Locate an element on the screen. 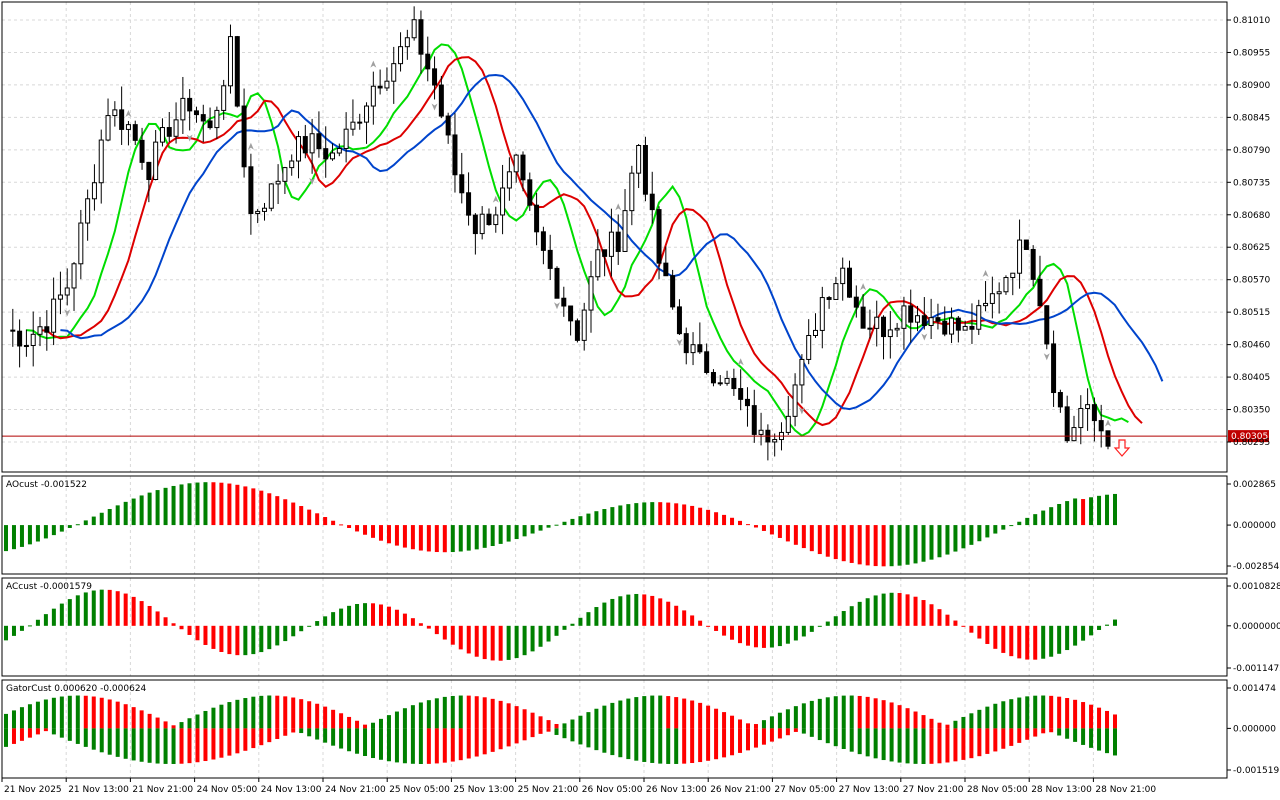  price-tick-label: 0.80735 is located at coordinates (1251, 183).